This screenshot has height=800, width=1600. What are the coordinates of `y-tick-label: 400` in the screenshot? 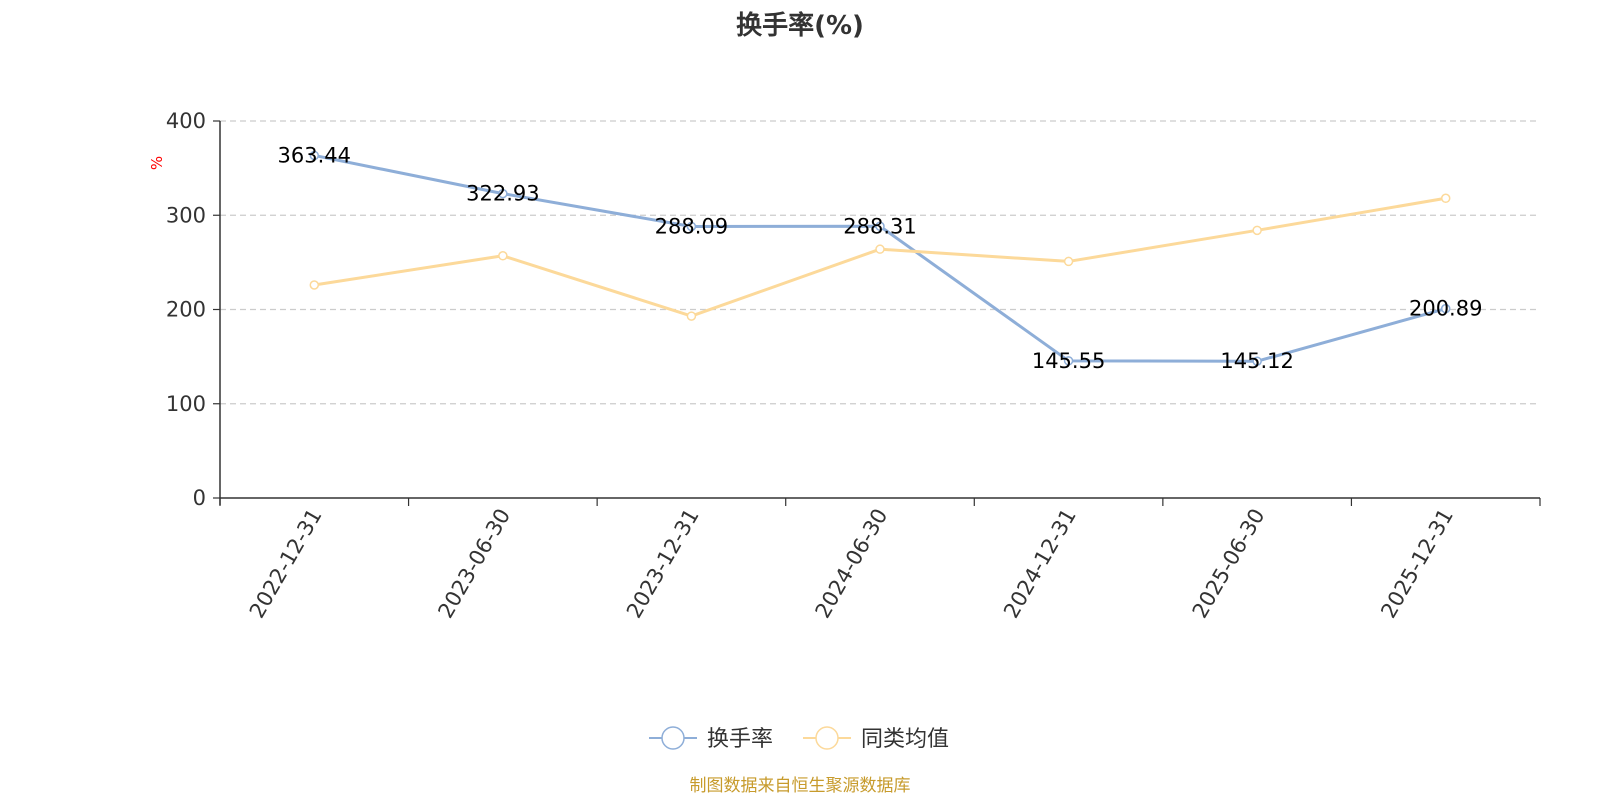 It's located at (186, 121).